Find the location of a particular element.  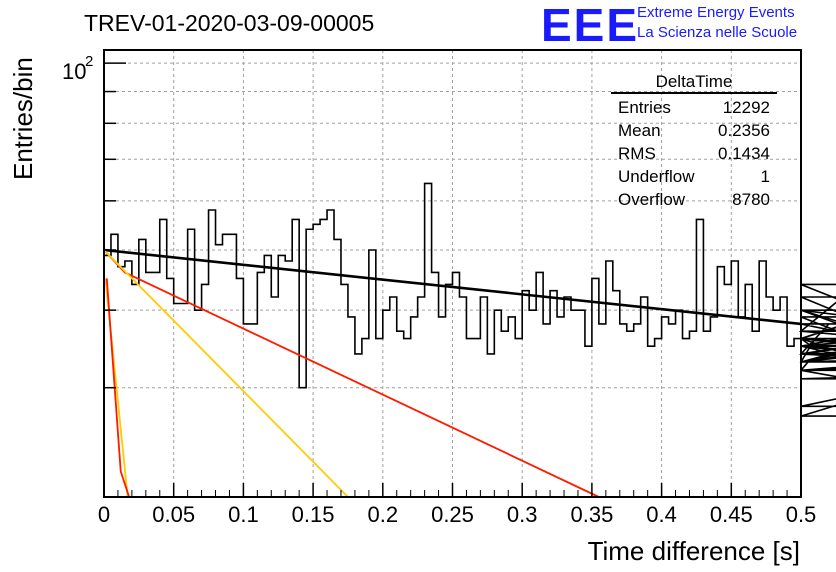

y-tick-exponent: 2 is located at coordinates (89, 61).